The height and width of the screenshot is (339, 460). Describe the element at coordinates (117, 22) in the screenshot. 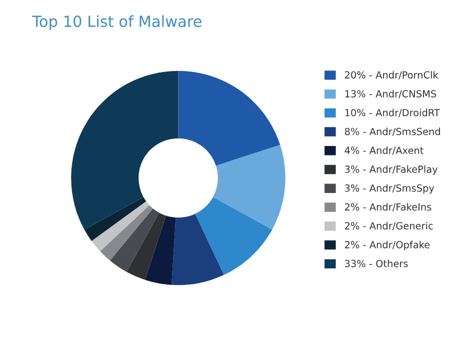

I see `chart-title: Top 10 List of Malware` at that location.